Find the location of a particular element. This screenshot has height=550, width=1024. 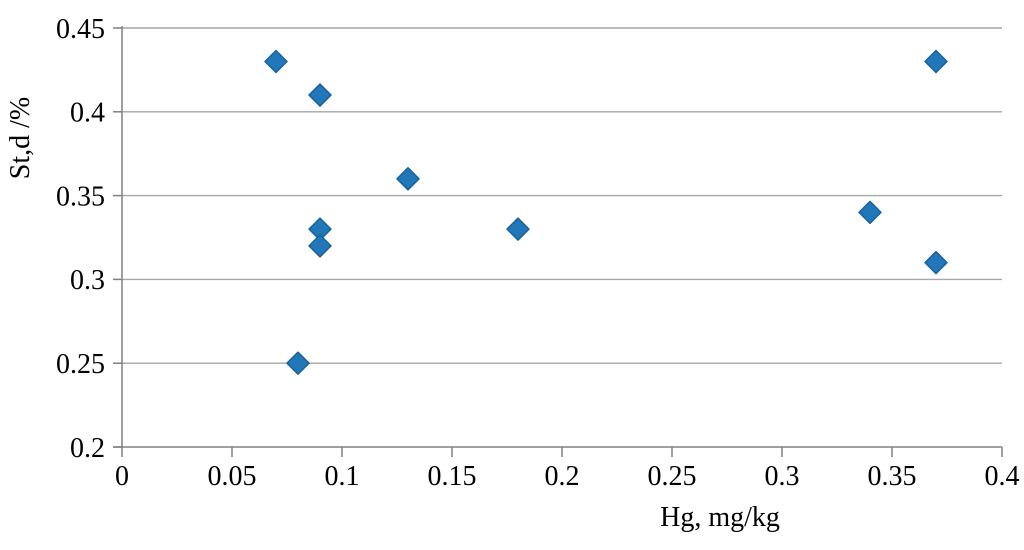

x-tick-label: 0.25 is located at coordinates (672, 476).